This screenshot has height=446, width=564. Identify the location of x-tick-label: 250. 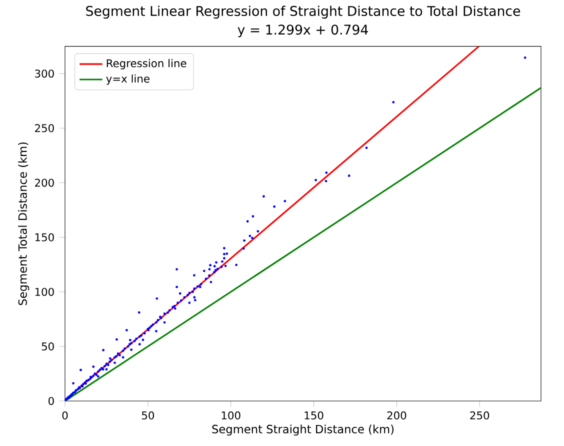
(480, 415).